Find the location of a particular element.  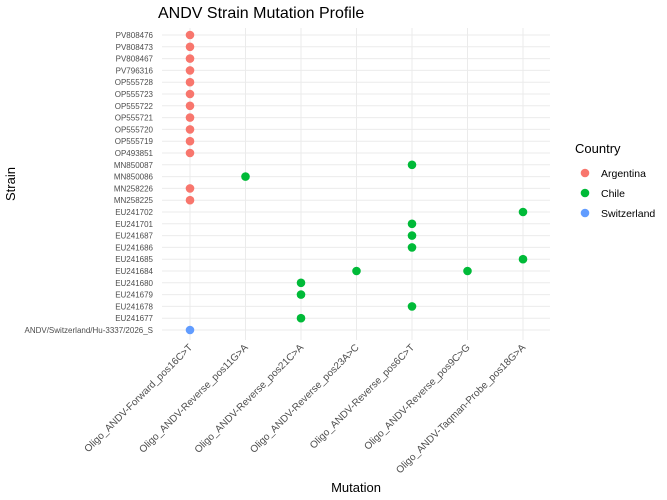

y-tick-label: ANDV/Switzerland/Hu-3337/2026_S is located at coordinates (88, 330).